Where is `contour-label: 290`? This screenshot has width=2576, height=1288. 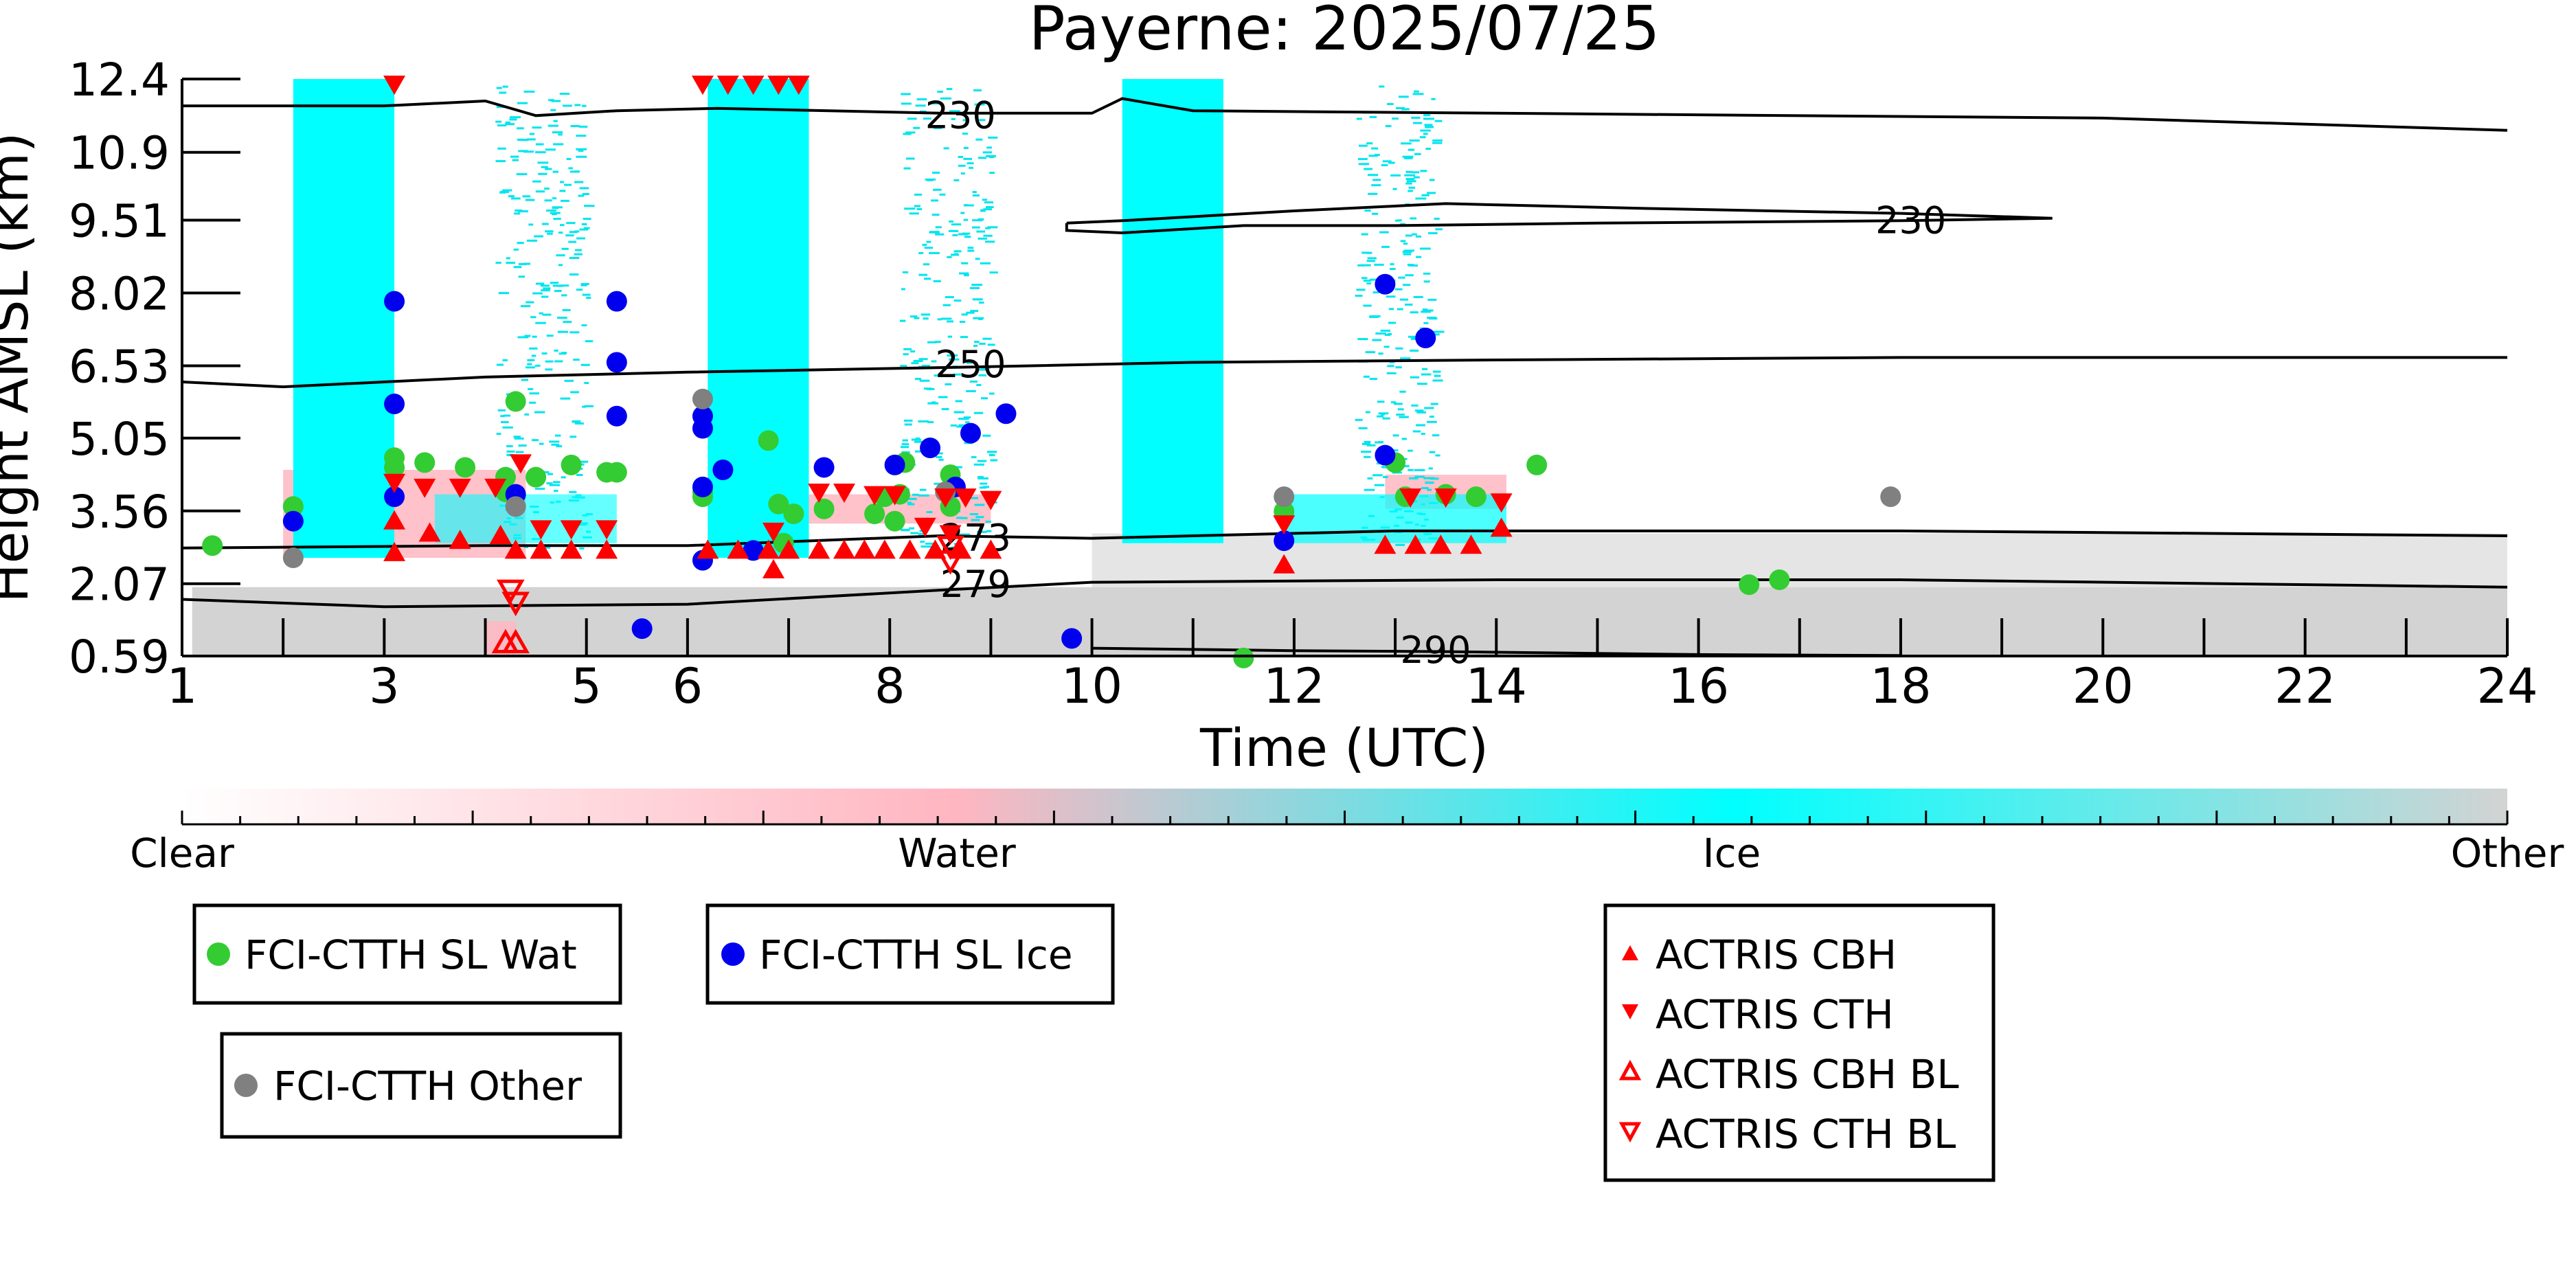
contour-label: 290 is located at coordinates (1435, 650).